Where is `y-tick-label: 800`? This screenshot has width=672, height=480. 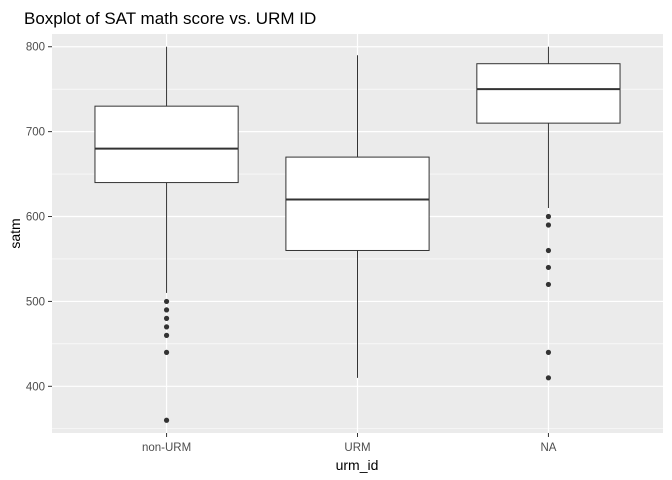 y-tick-label: 800 is located at coordinates (35, 48).